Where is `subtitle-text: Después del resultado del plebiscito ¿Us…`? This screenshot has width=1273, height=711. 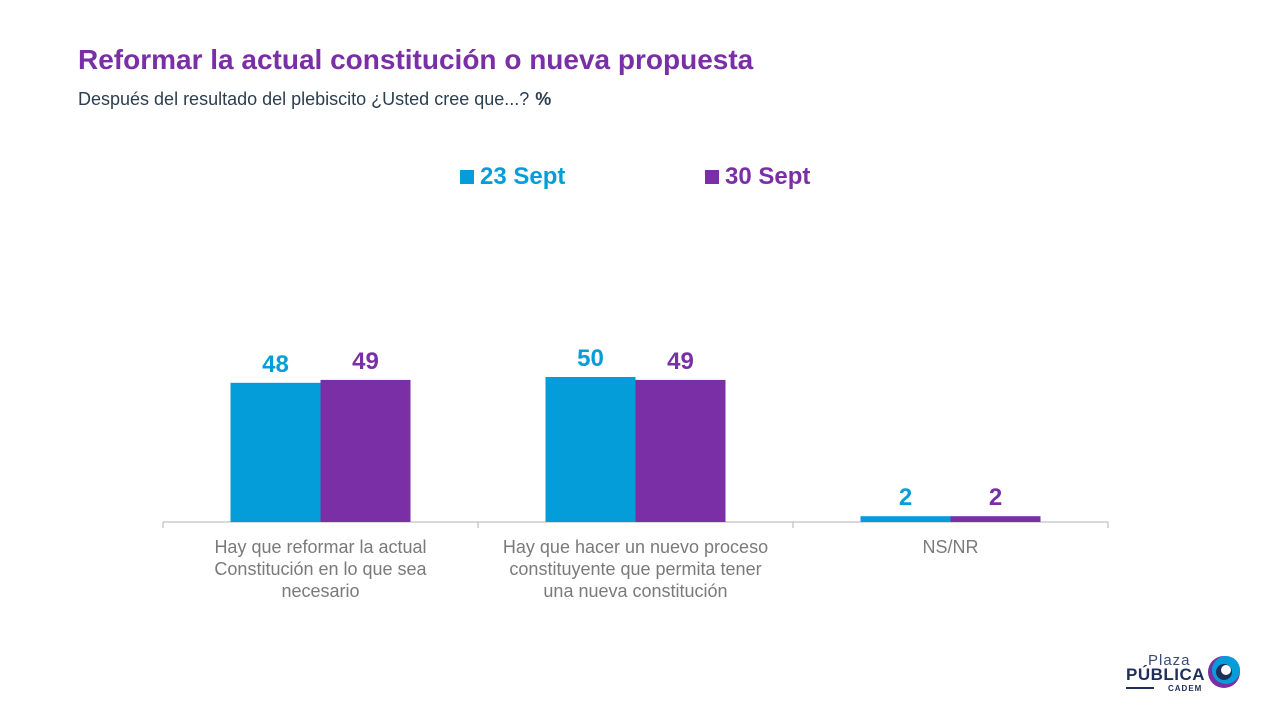 subtitle-text: Después del resultado del plebiscito ¿Us… is located at coordinates (304, 99).